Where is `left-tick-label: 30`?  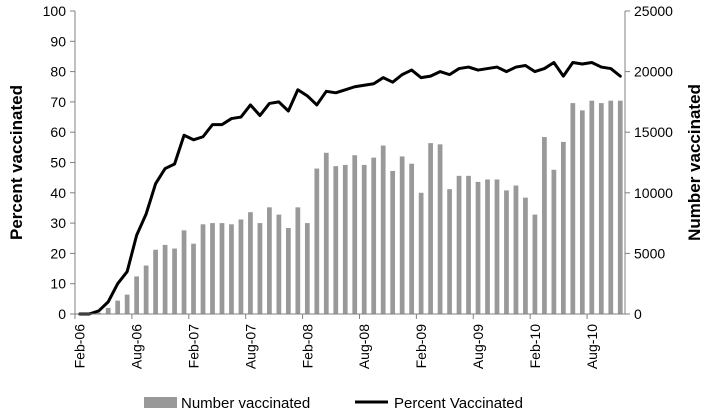
left-tick-label: 30 is located at coordinates (58, 223).